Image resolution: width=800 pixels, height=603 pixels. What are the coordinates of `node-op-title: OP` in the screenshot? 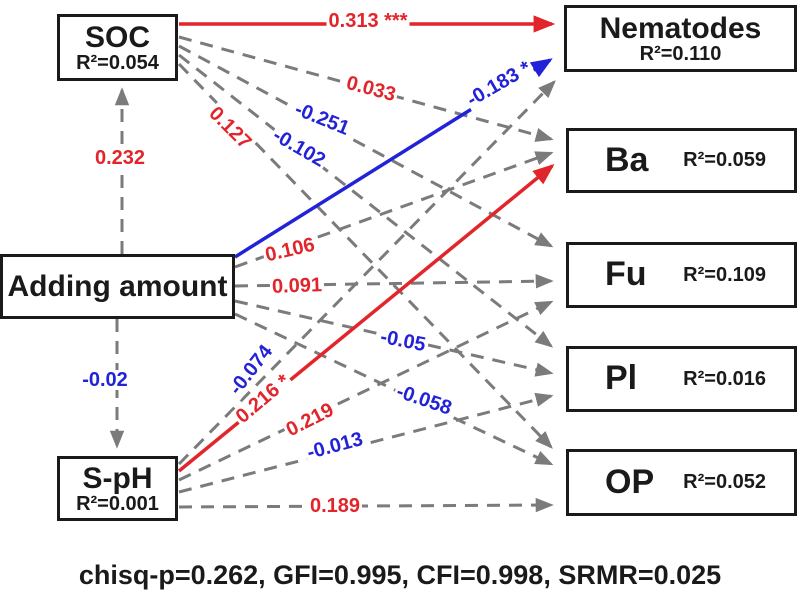 It's located at (630, 481).